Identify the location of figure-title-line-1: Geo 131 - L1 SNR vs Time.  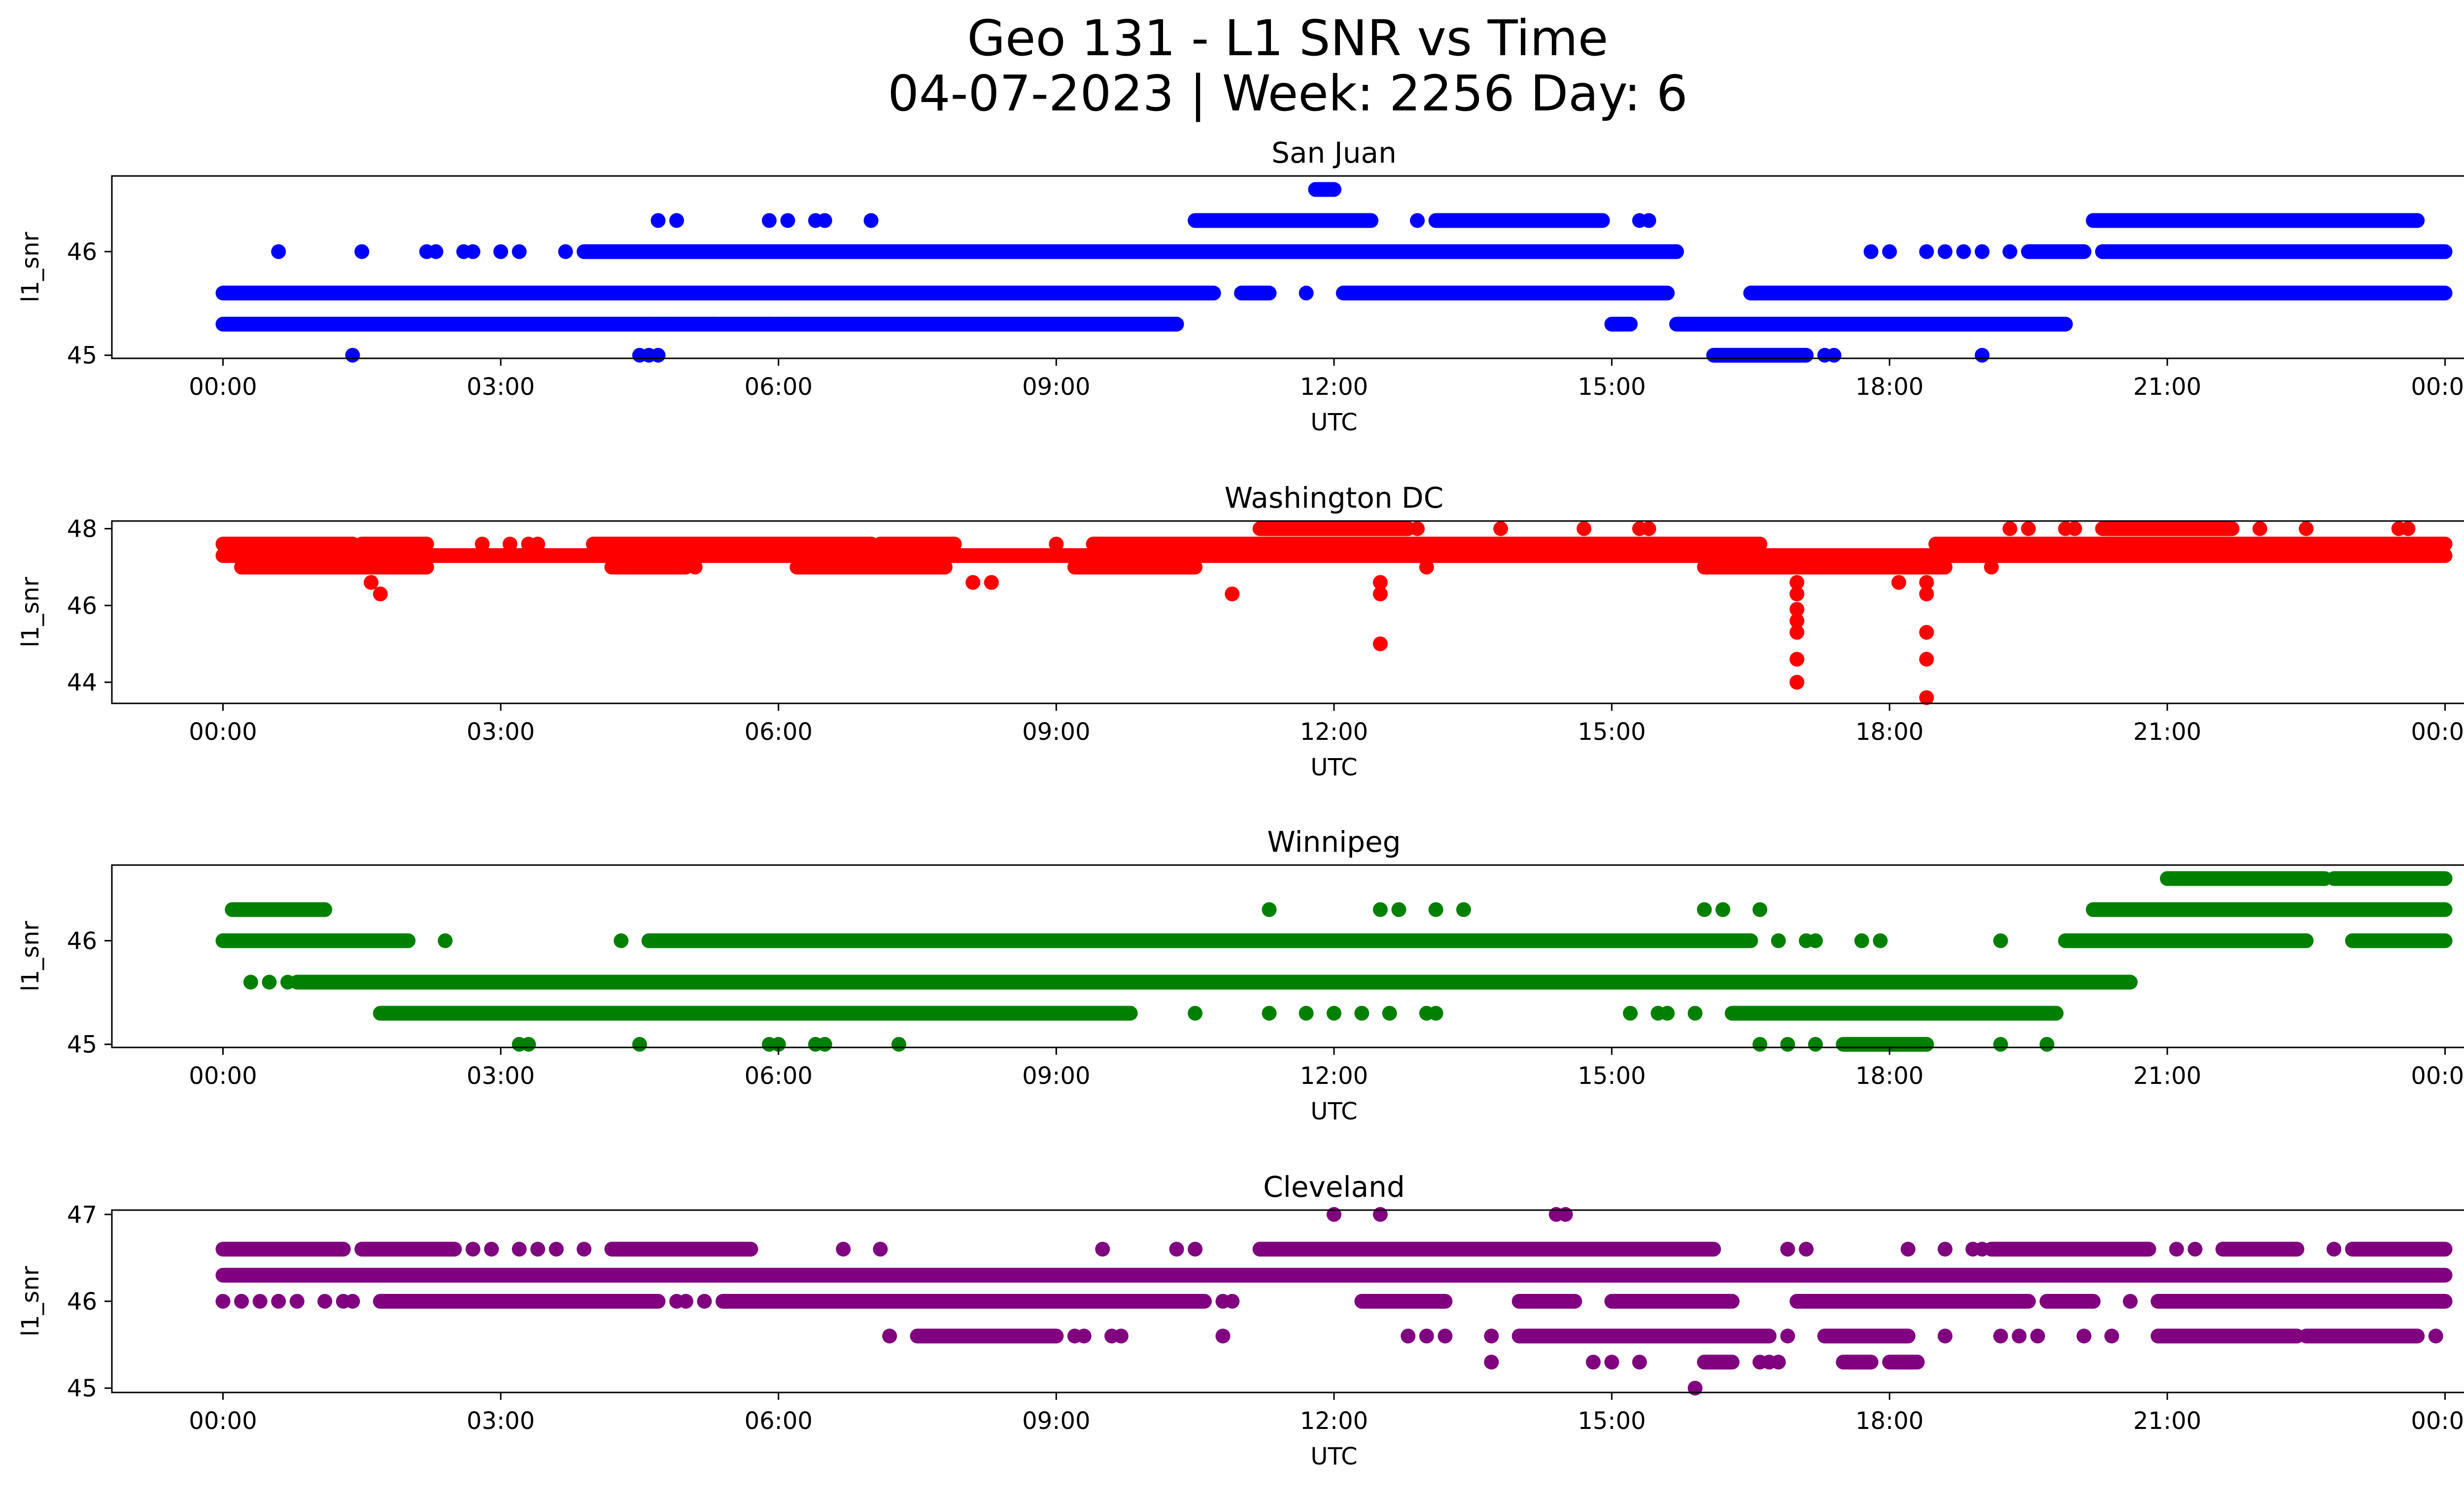
(1287, 38).